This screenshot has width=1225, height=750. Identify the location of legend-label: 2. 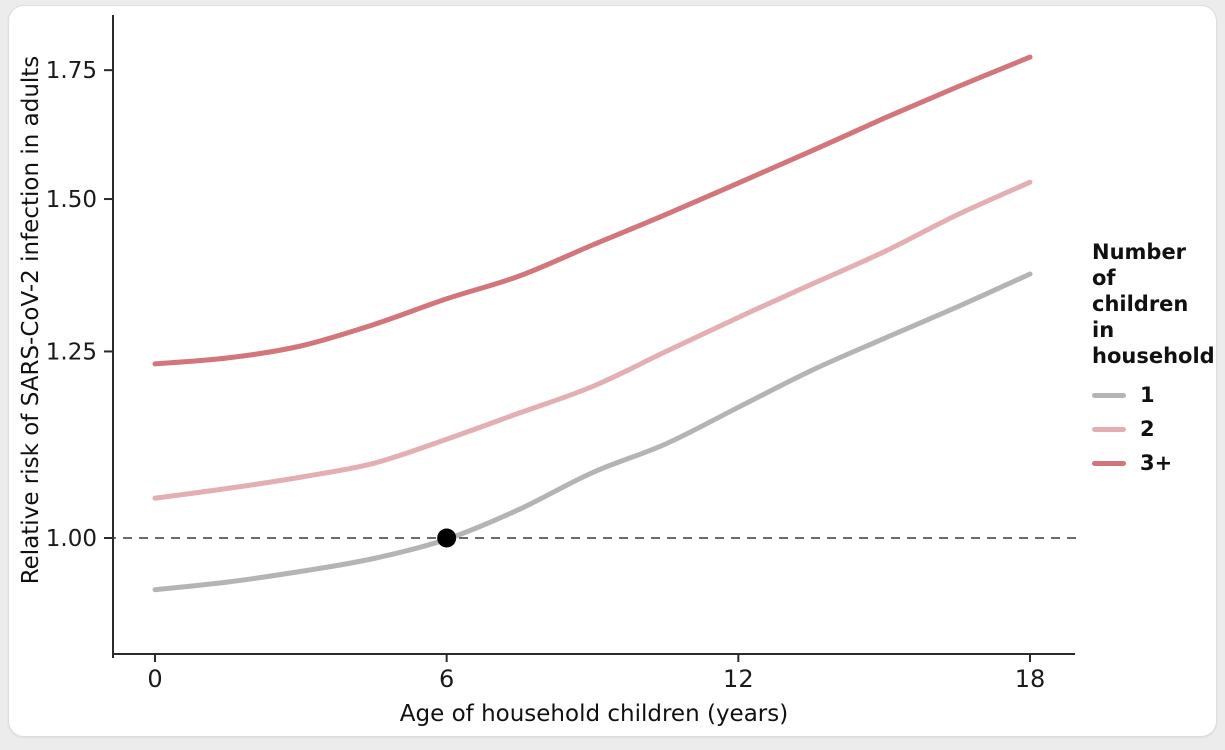
(1147, 429).